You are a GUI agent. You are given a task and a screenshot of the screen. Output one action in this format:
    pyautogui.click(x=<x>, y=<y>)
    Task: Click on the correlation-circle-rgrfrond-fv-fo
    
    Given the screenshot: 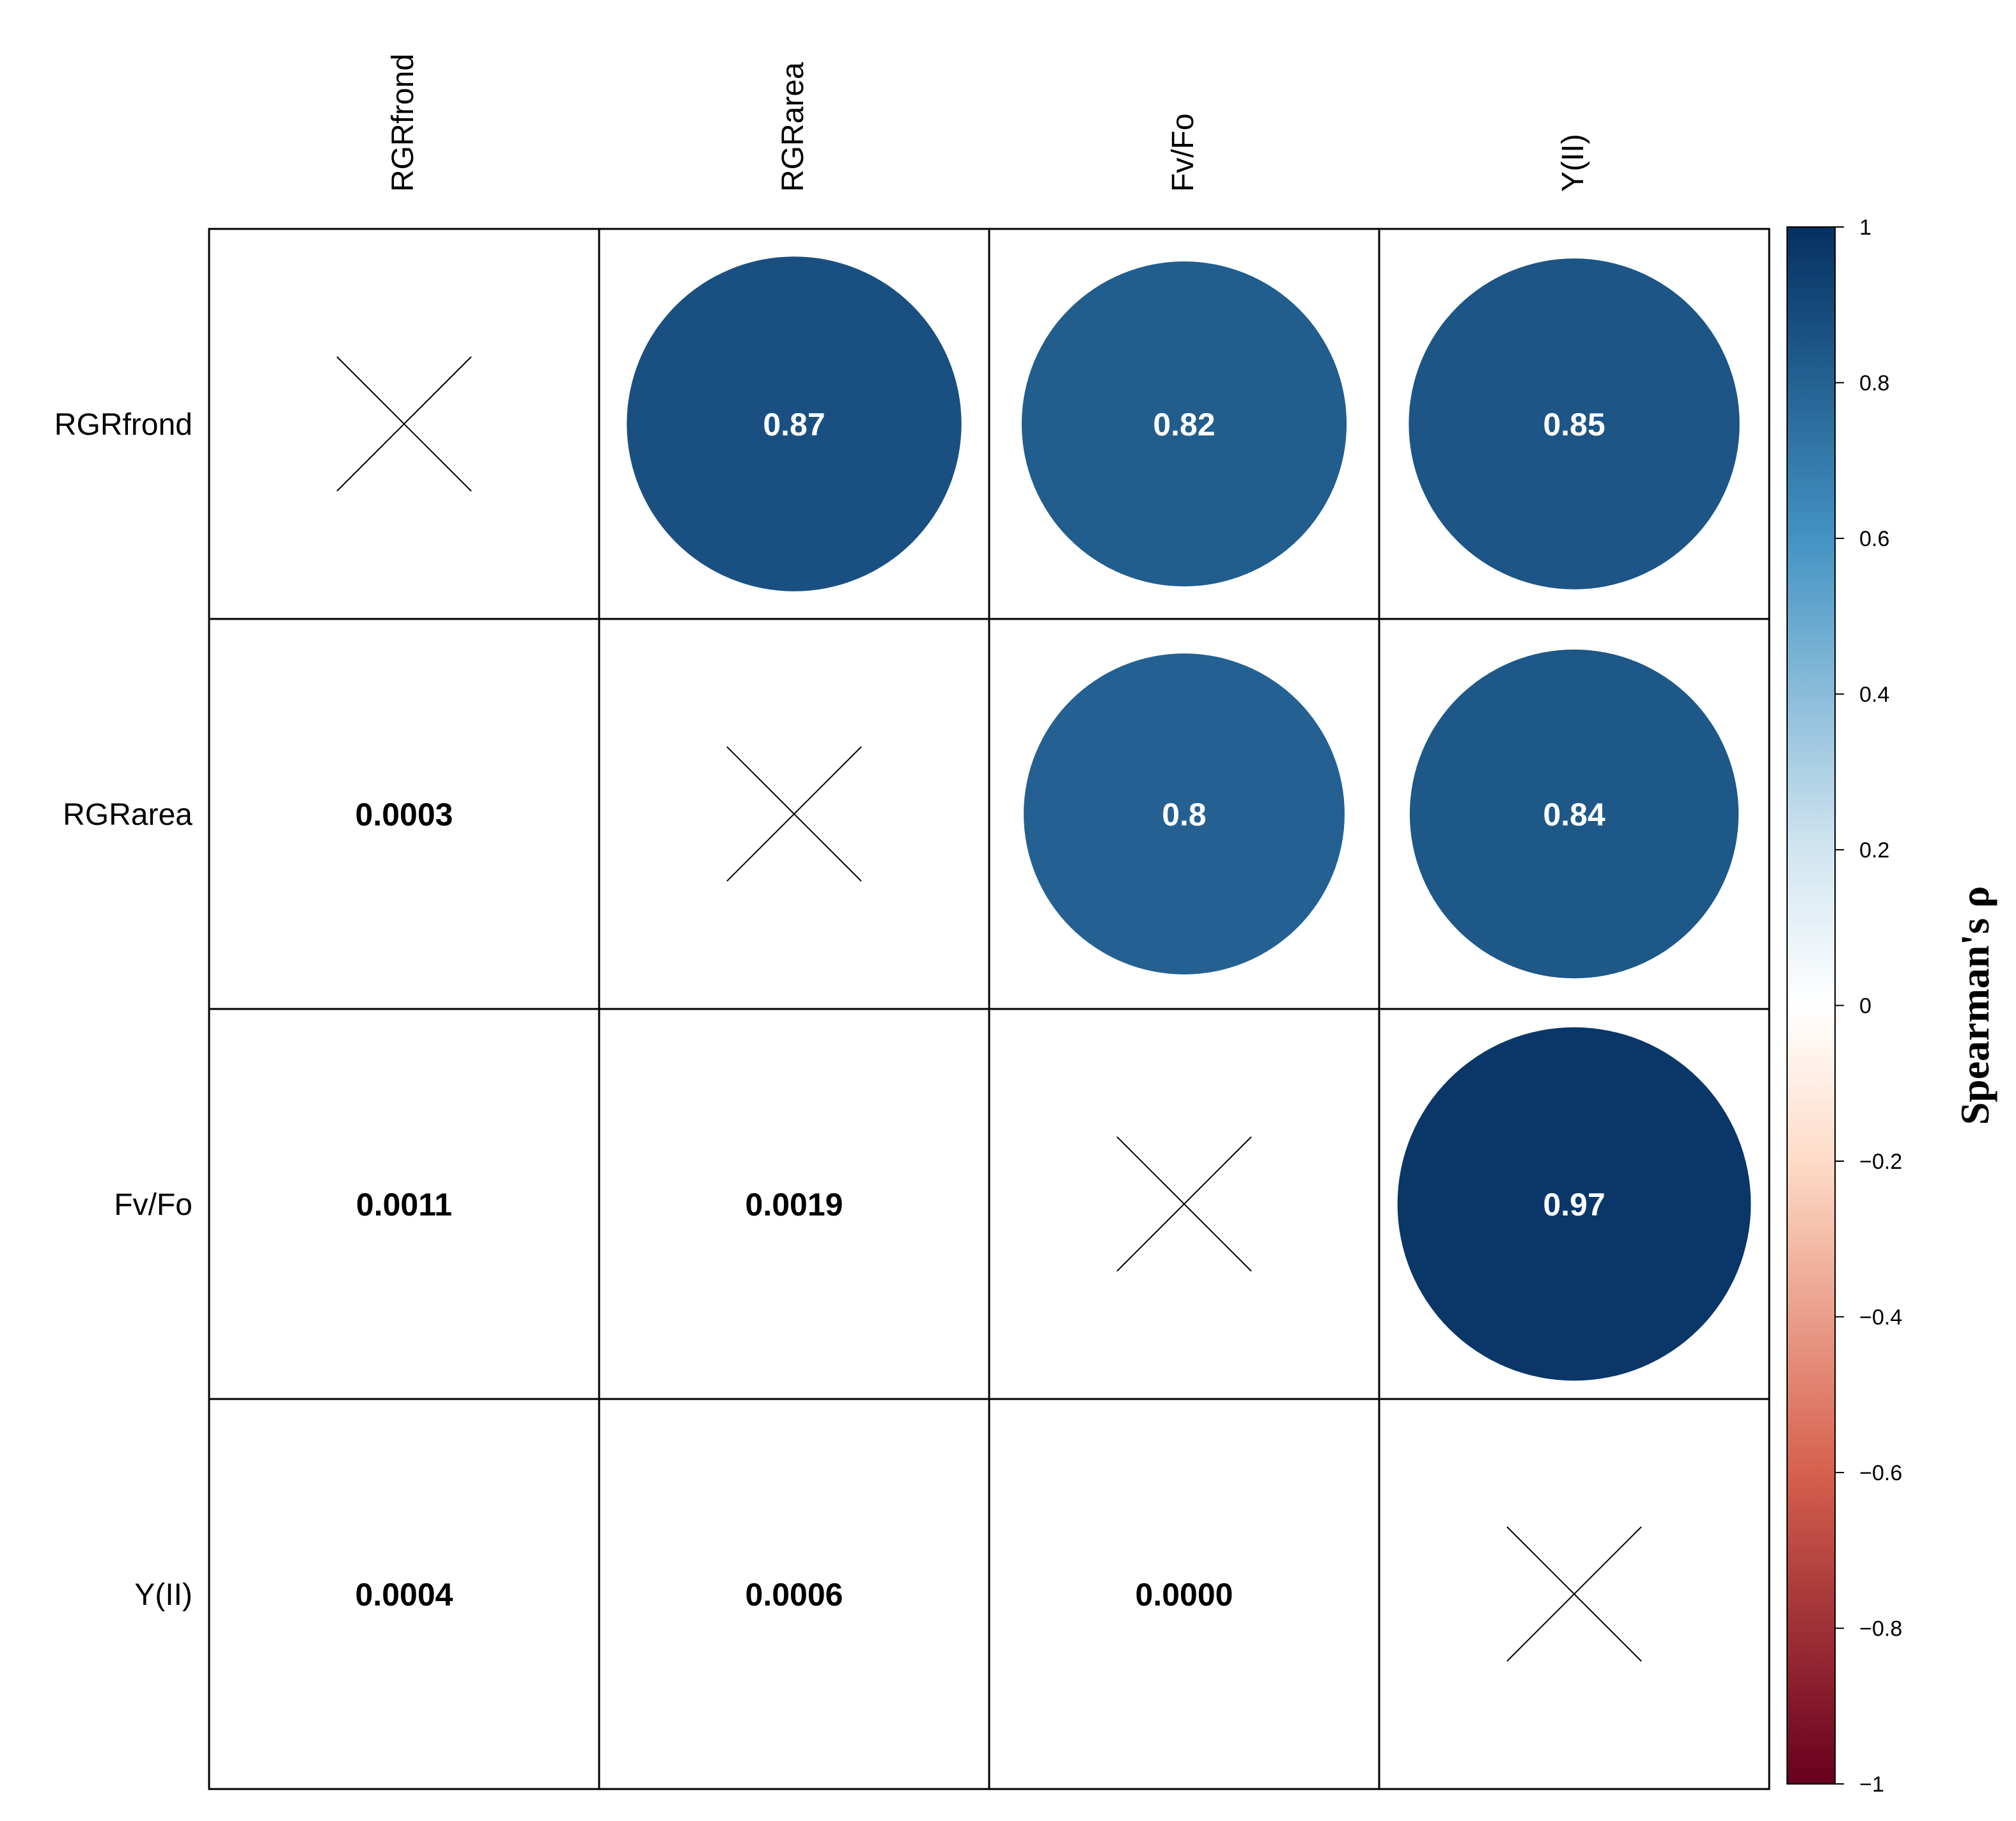 What is the action you would take?
    pyautogui.click(x=1184, y=424)
    